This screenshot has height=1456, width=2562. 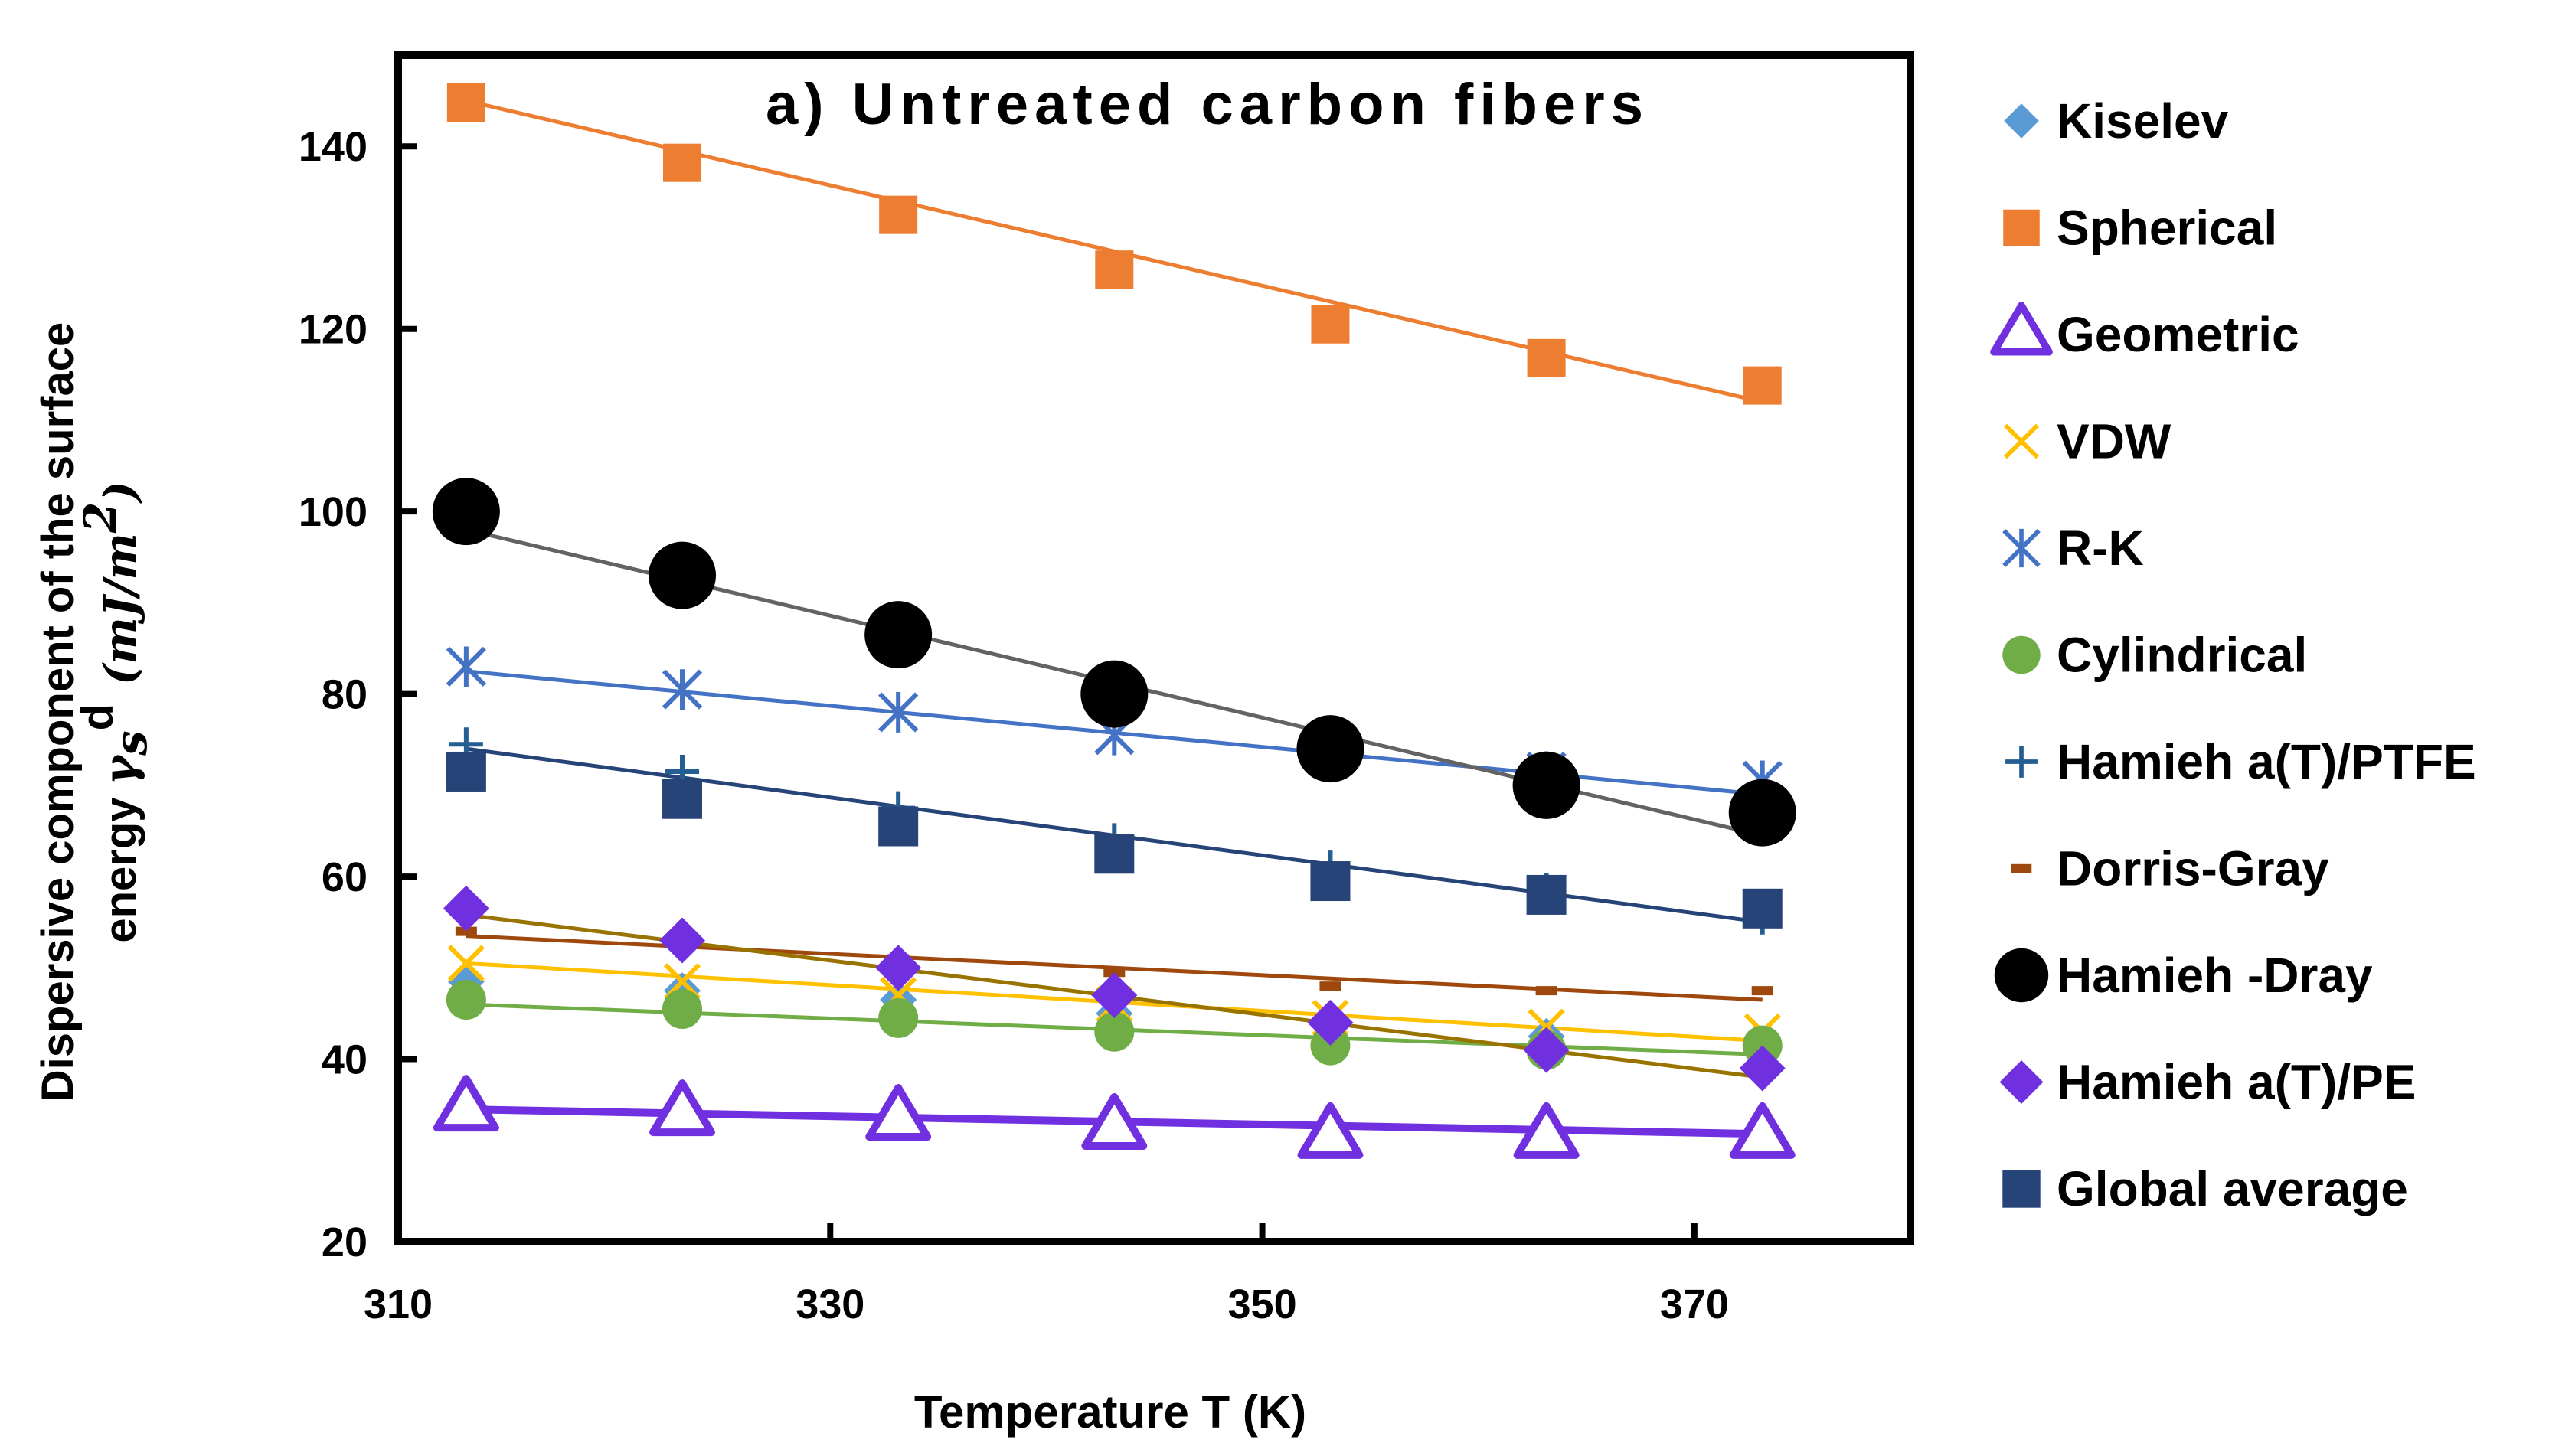 I want to click on series-geometric, so click(x=1114, y=1117).